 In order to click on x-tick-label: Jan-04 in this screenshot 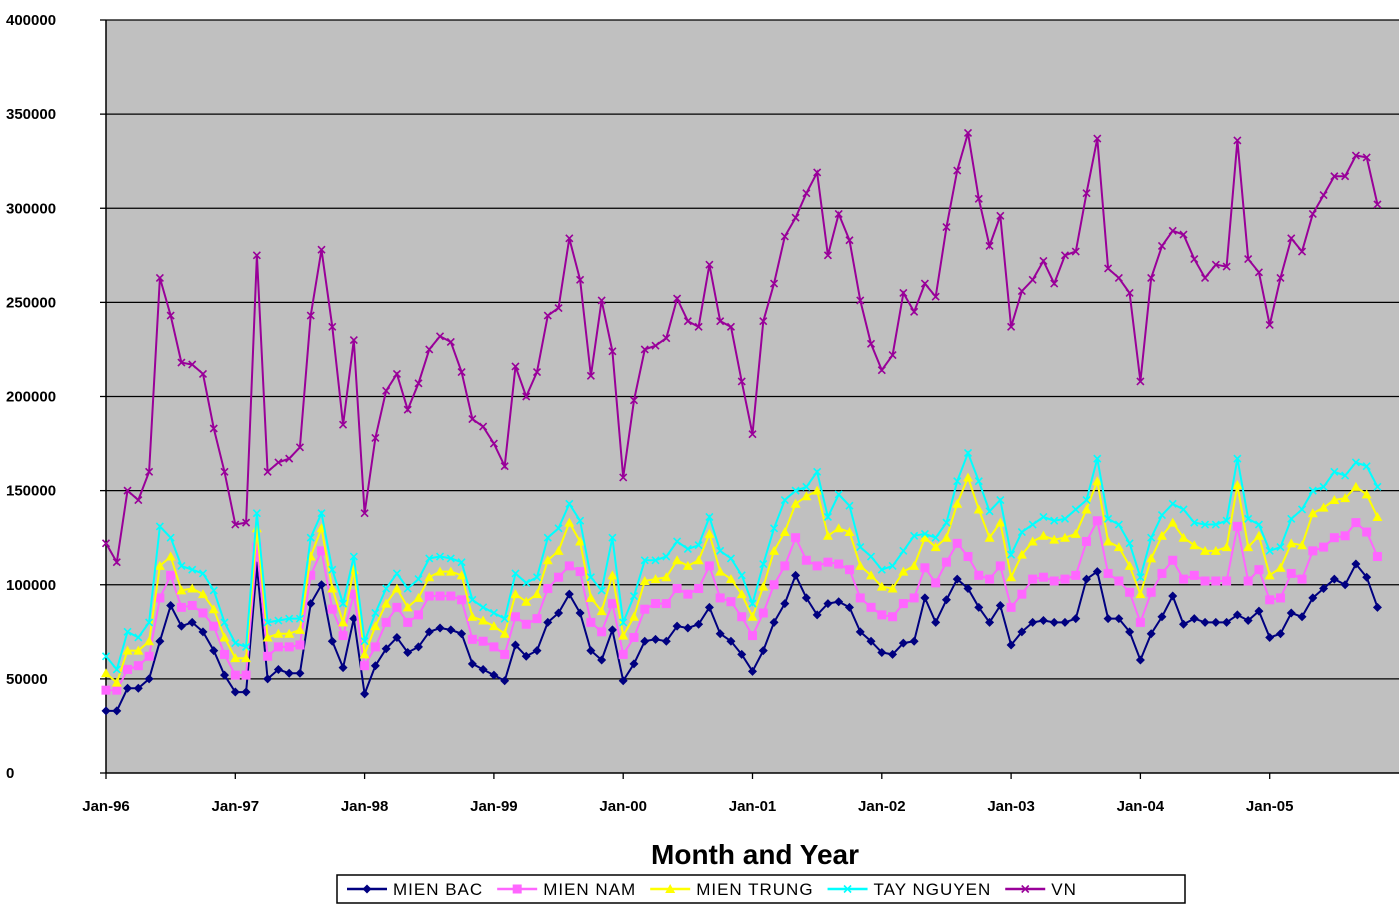, I will do `click(1141, 806)`.